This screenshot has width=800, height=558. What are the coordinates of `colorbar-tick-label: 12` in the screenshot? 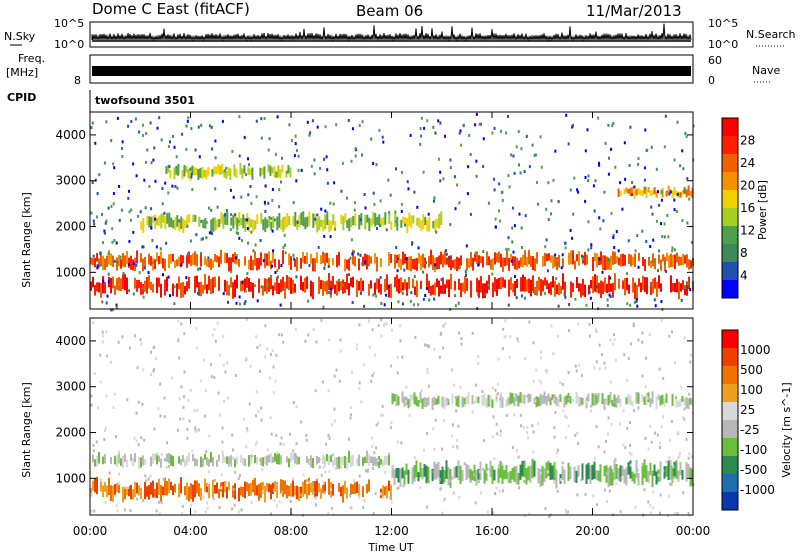 It's located at (747, 231).